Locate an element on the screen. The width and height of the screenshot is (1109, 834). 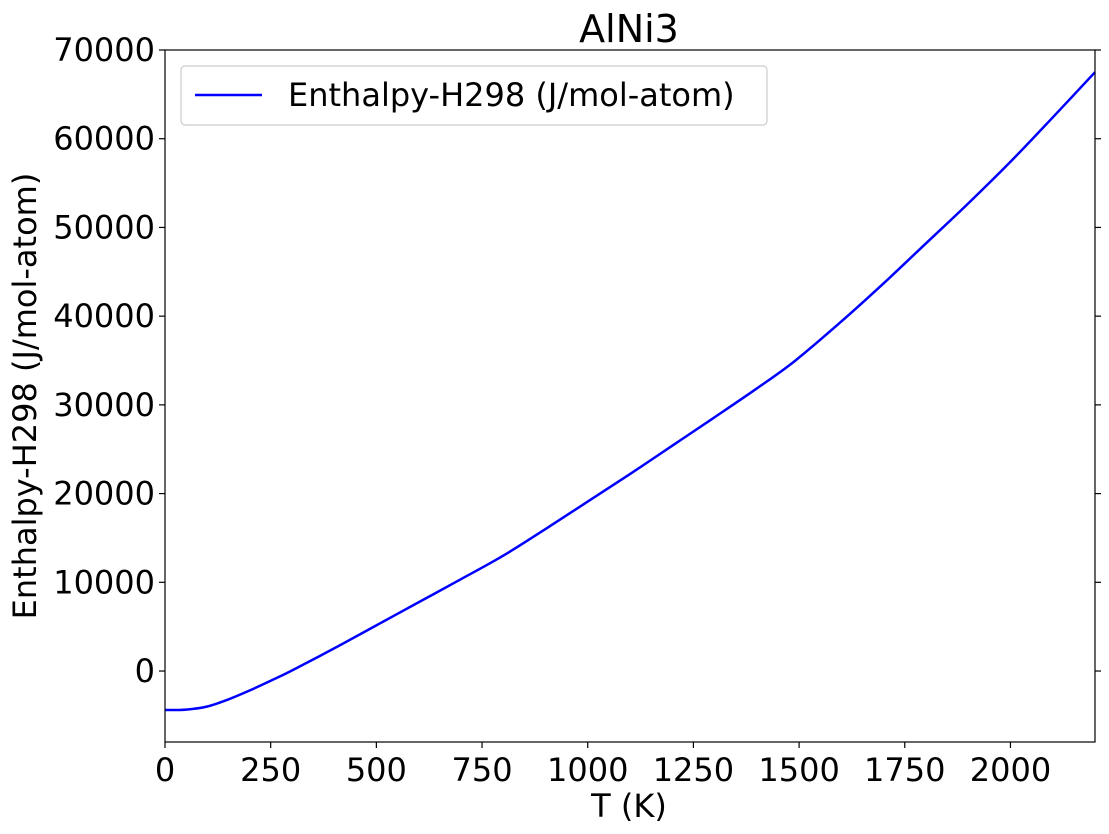
x-tick-label: 0 is located at coordinates (165, 770).